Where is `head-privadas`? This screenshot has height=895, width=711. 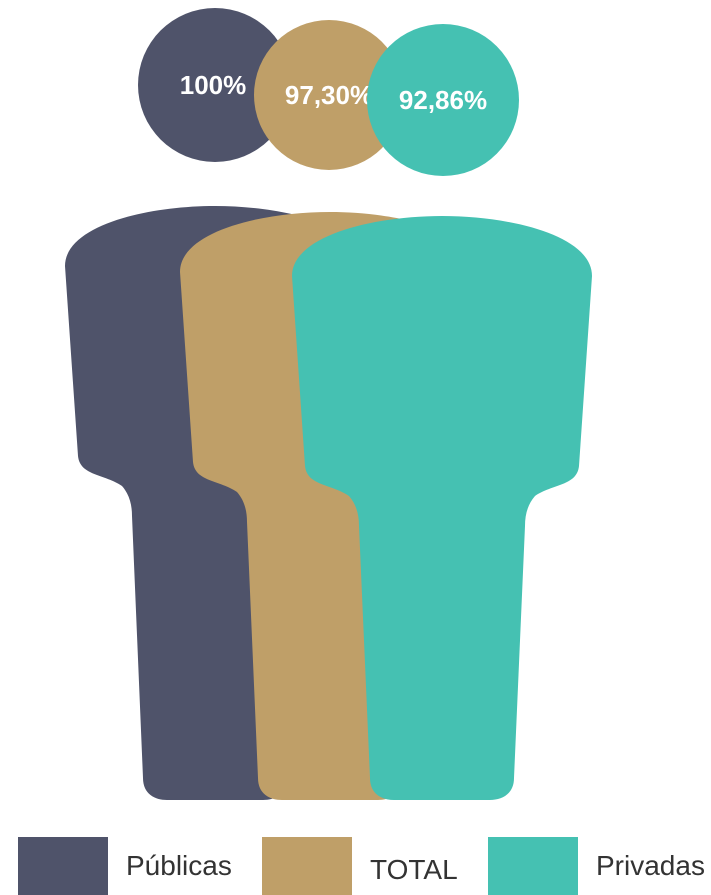 head-privadas is located at coordinates (443, 100).